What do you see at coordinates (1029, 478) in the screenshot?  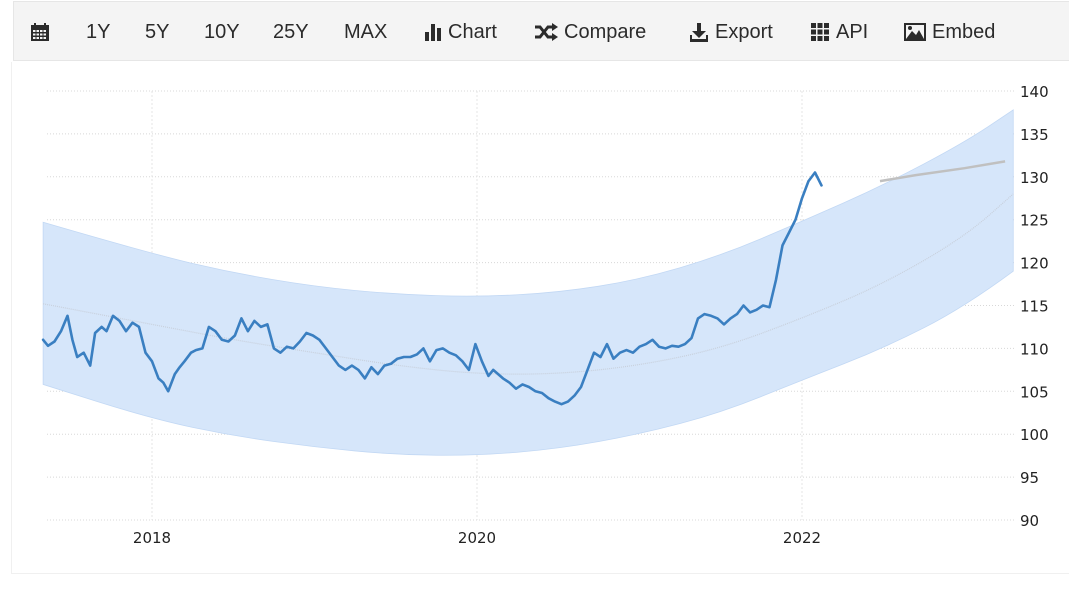 I see `y-tick-label: 95` at bounding box center [1029, 478].